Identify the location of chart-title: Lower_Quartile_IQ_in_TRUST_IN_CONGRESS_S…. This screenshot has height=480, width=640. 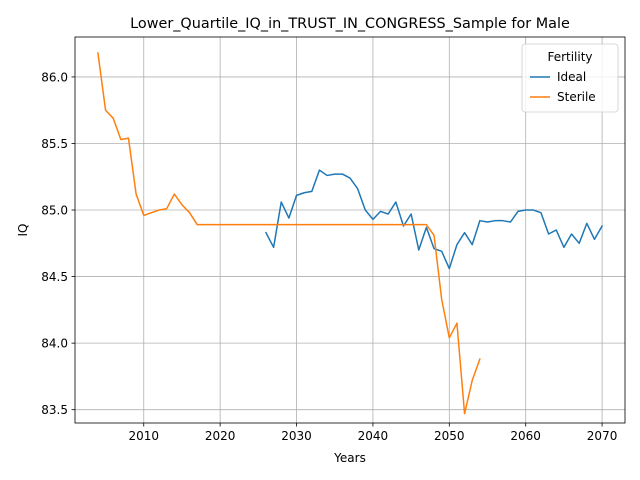
(350, 24).